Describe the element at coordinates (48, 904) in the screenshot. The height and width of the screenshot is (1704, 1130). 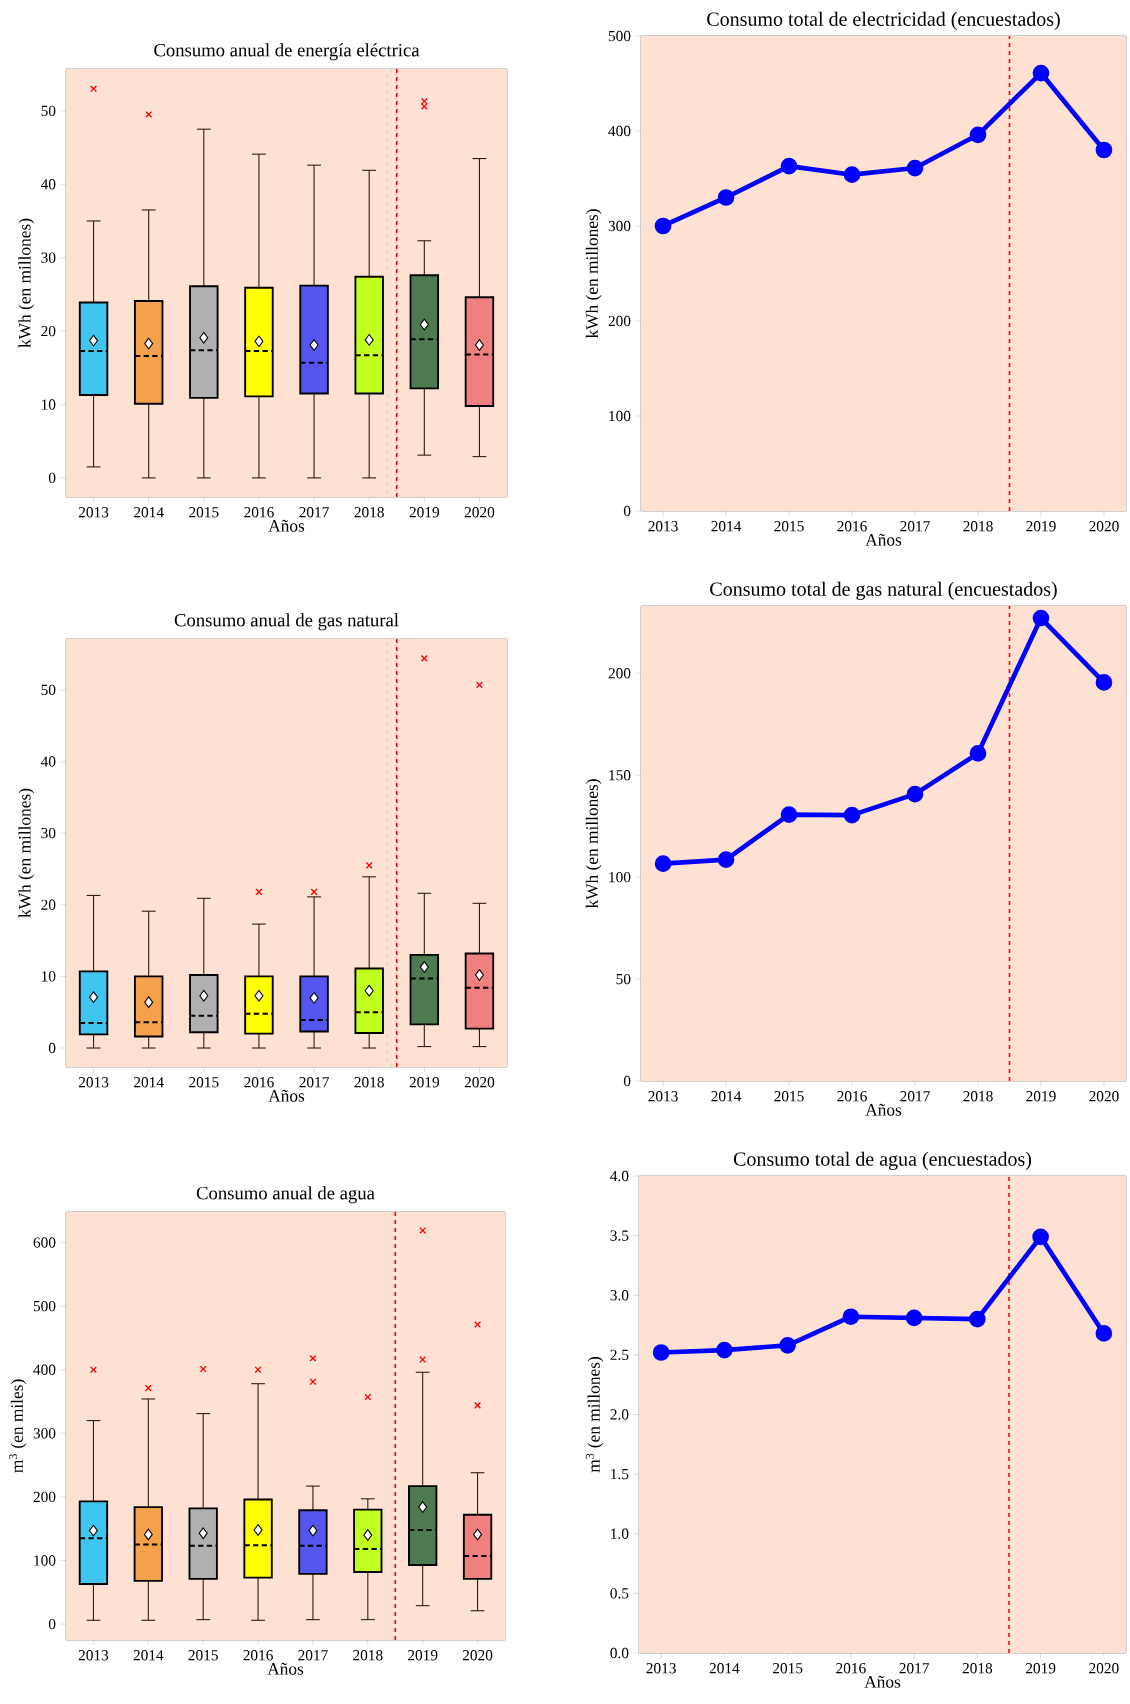
I see `y-tick-label: 20` at that location.